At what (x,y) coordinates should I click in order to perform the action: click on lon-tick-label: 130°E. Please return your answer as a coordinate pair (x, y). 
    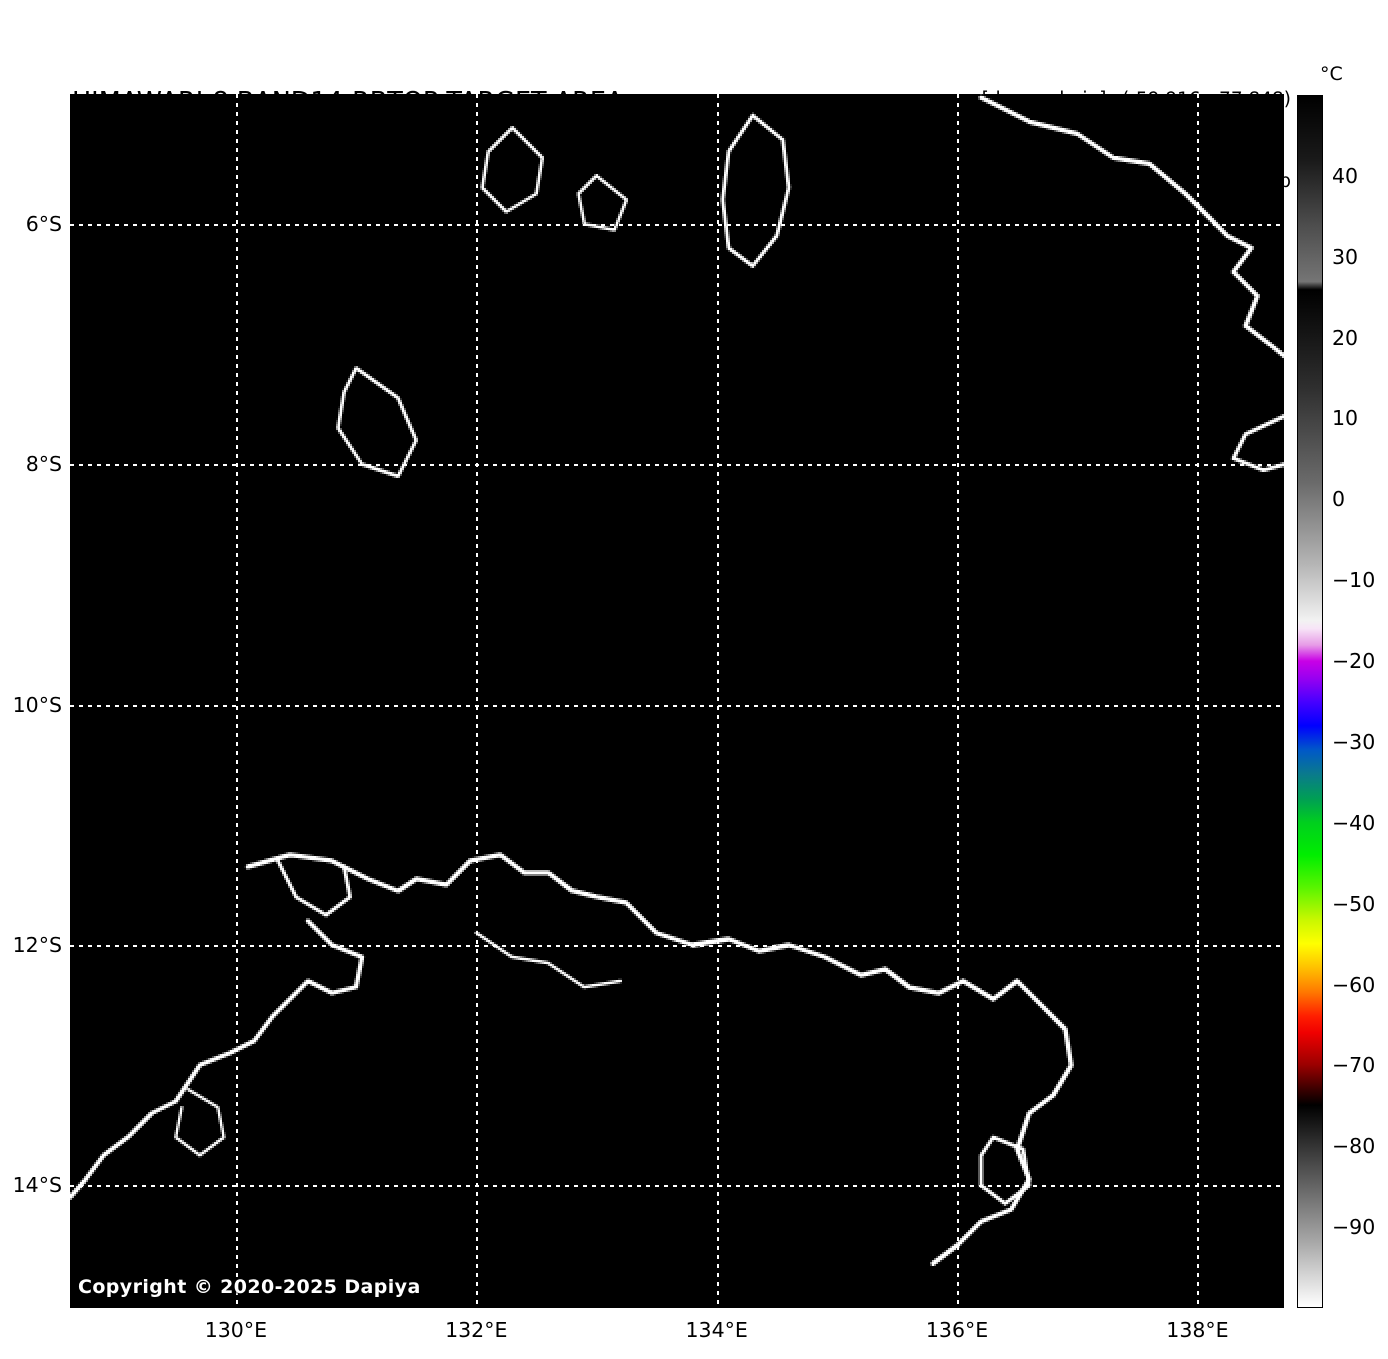
    Looking at the image, I should click on (236, 1330).